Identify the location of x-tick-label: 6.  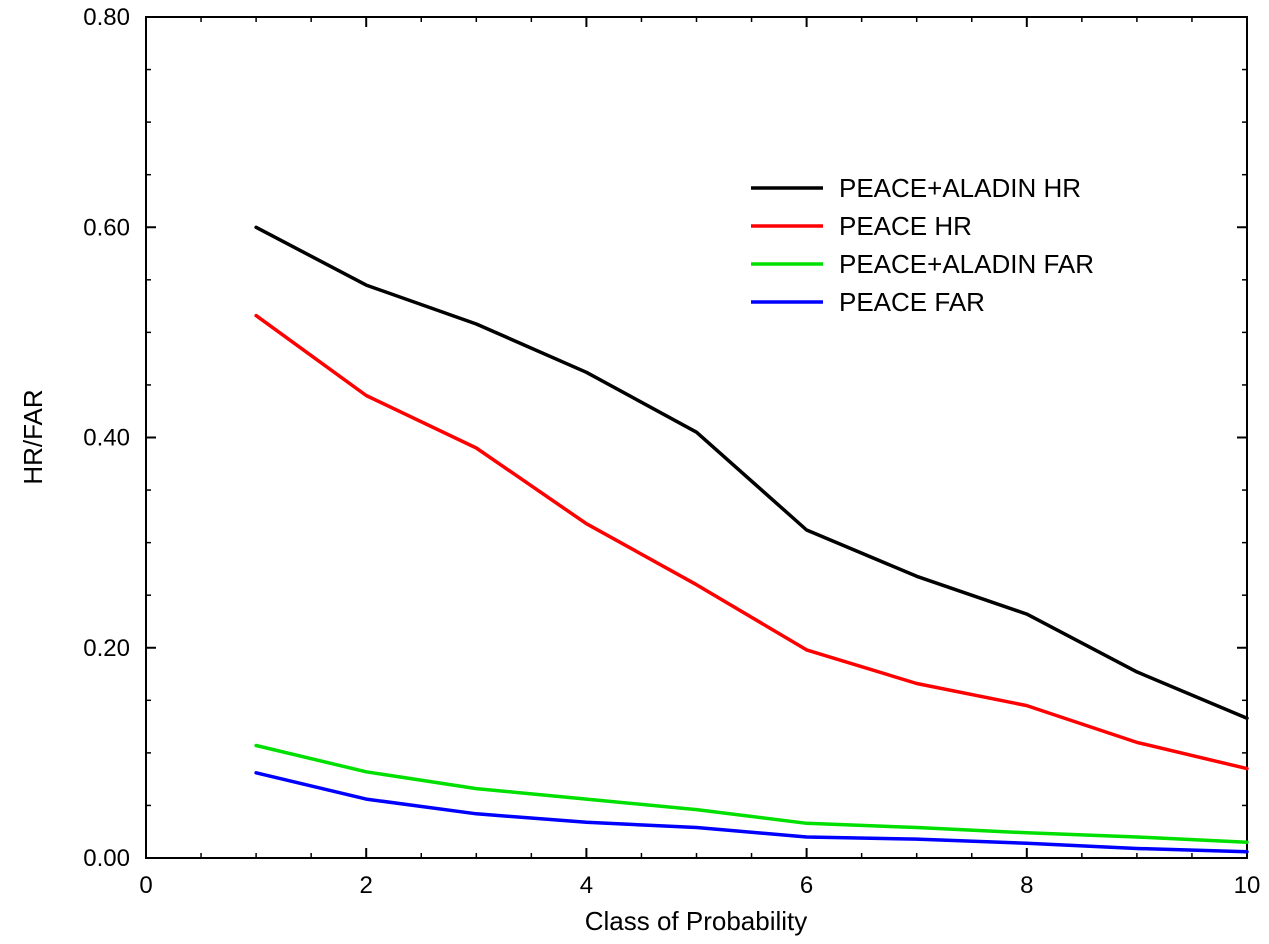
(806, 885).